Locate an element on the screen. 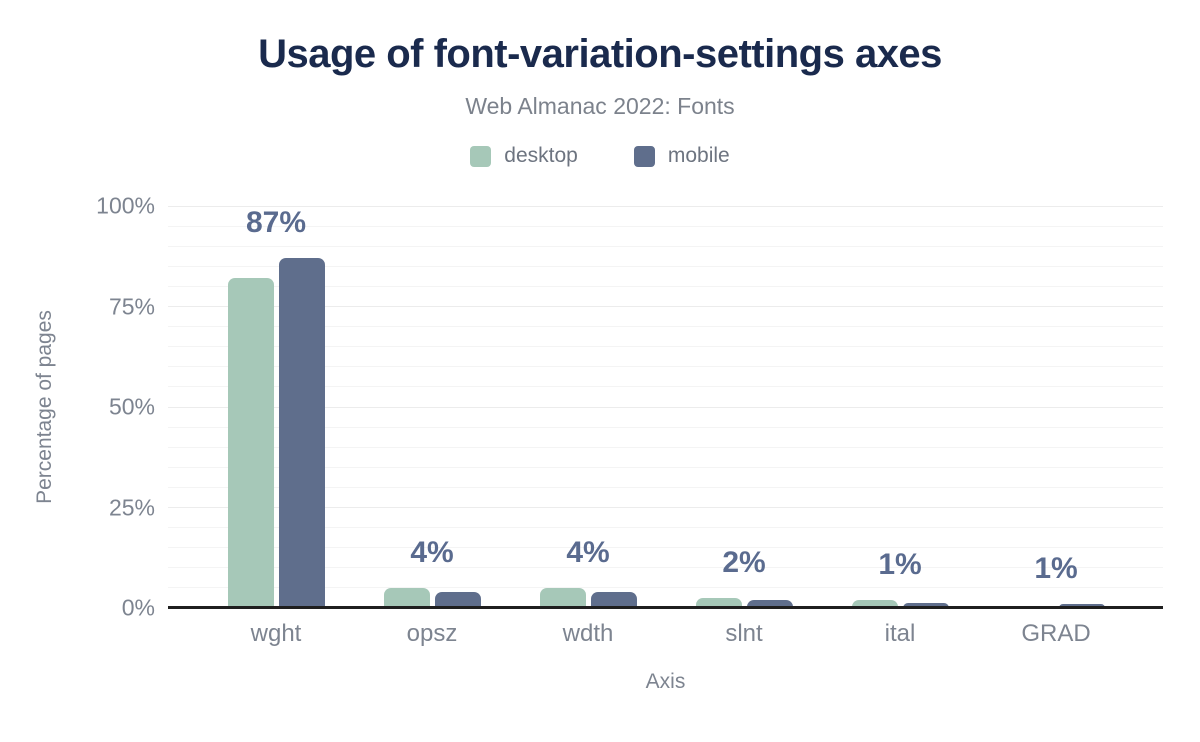 This screenshot has width=1200, height=742. y-tick-label: 50% is located at coordinates (131, 406).